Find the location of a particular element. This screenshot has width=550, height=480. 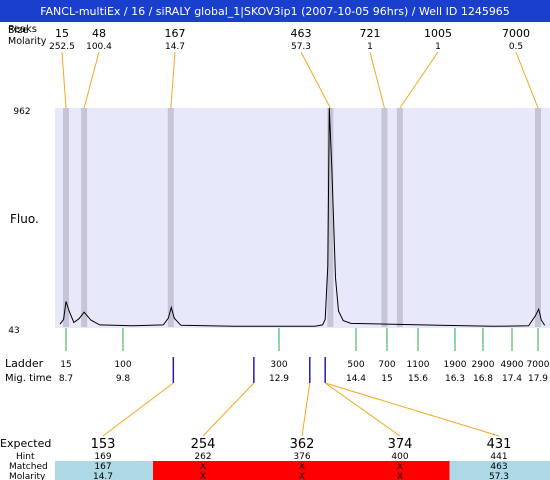

ladder-time-label: 14.4 is located at coordinates (356, 379).